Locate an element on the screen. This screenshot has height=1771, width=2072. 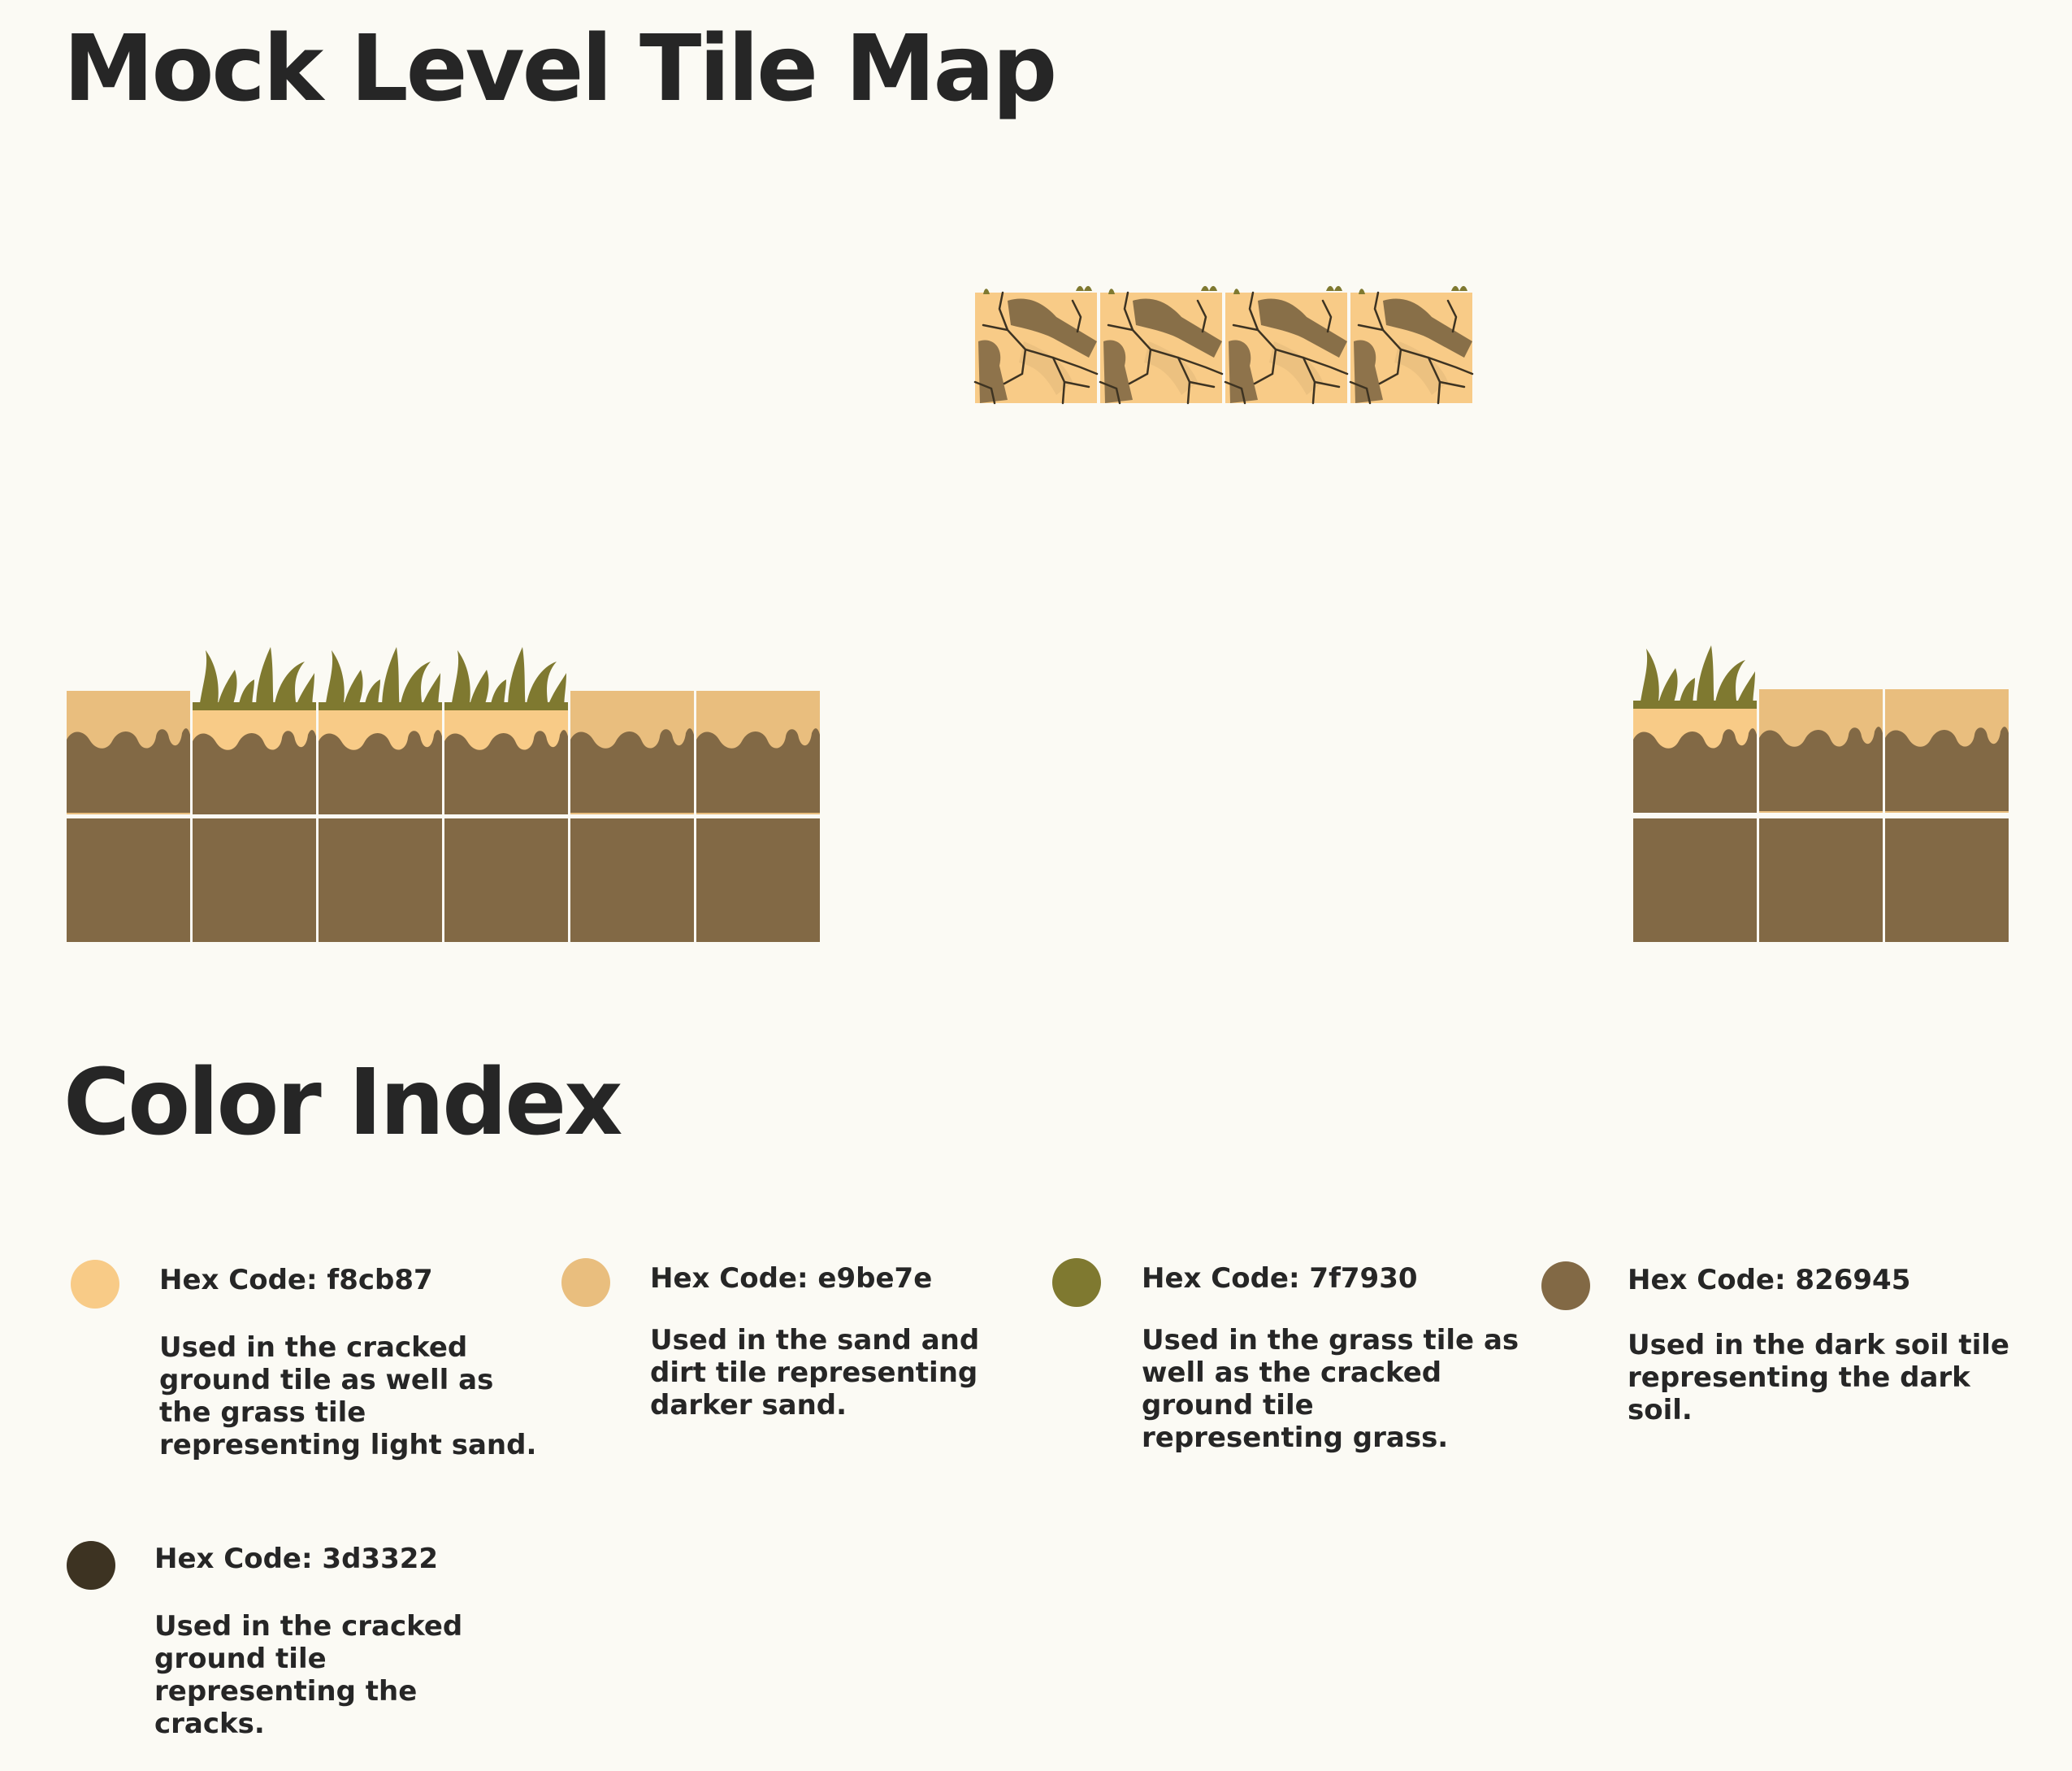
hex-code-label: Hex Code: e9be7e is located at coordinates (791, 1278).